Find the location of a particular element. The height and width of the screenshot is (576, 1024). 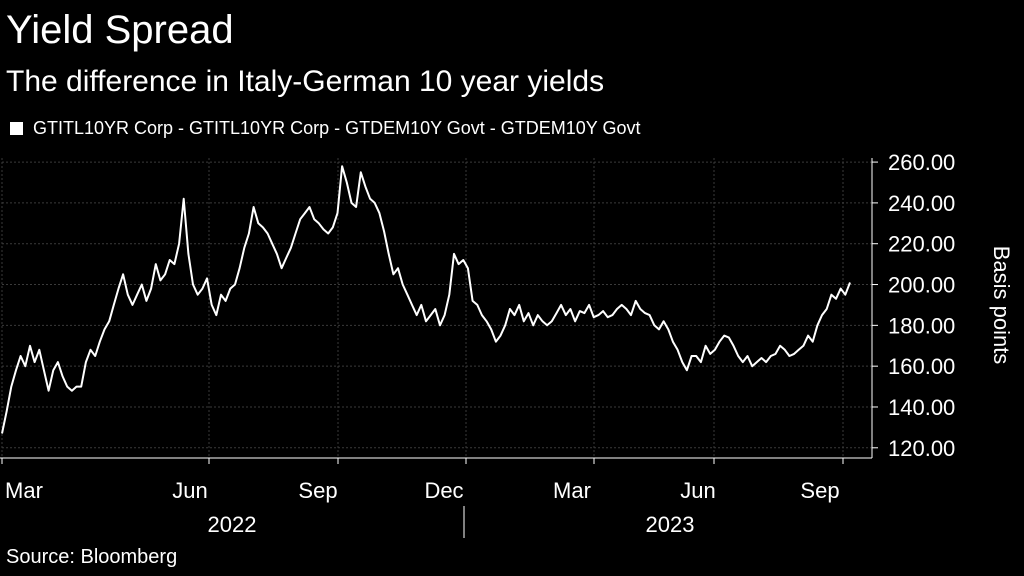

legend-swatch is located at coordinates (16, 128).